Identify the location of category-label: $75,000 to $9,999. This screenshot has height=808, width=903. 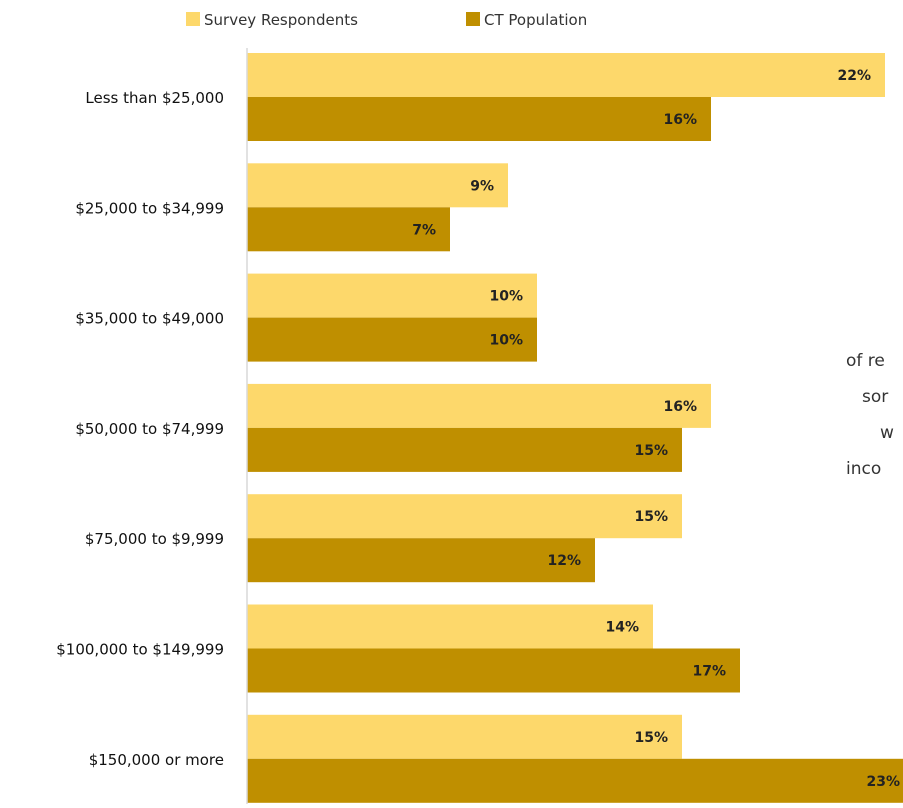
(154, 539).